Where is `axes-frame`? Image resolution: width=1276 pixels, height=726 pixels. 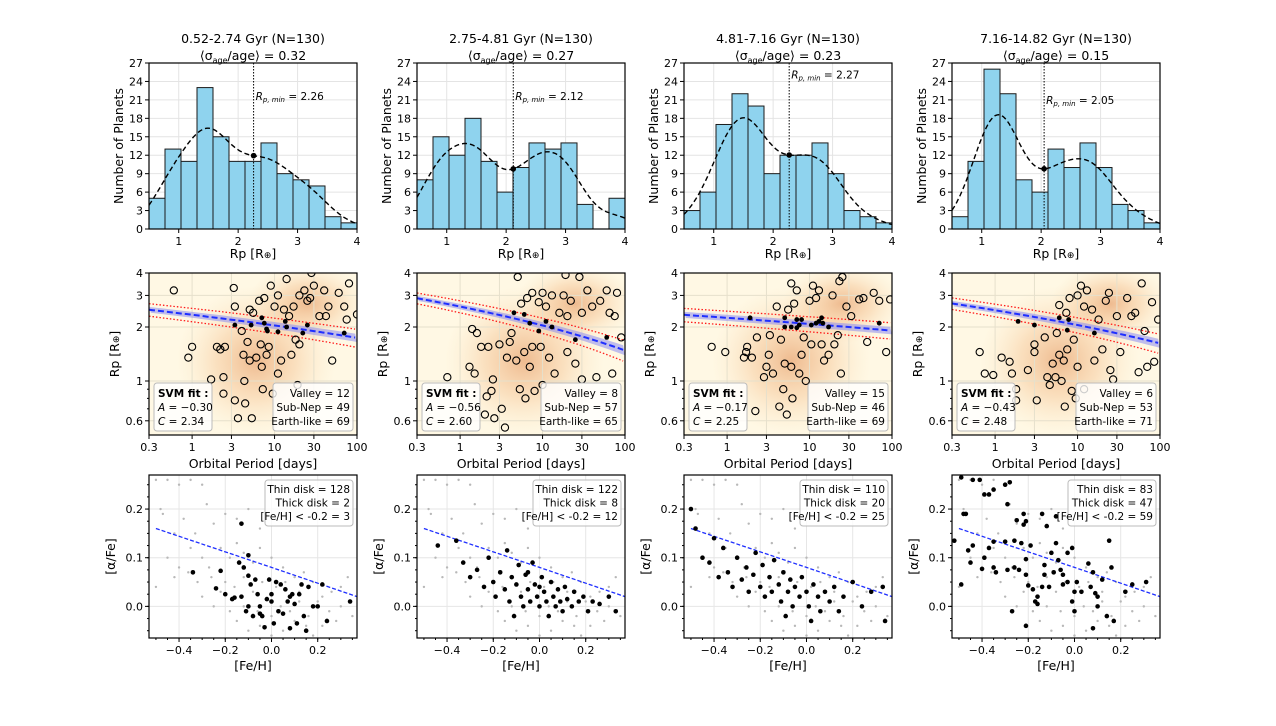
axes-frame is located at coordinates (1056, 556).